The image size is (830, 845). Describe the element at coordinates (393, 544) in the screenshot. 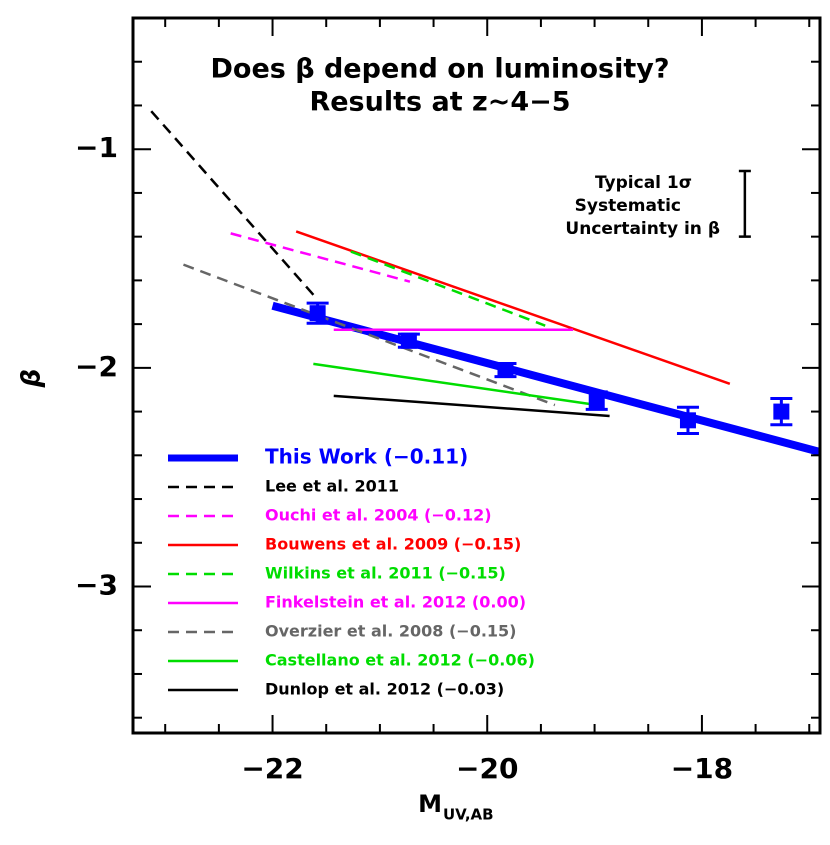

I see `legend-label: Bouwens et al. 2009 (−0.15)` at that location.